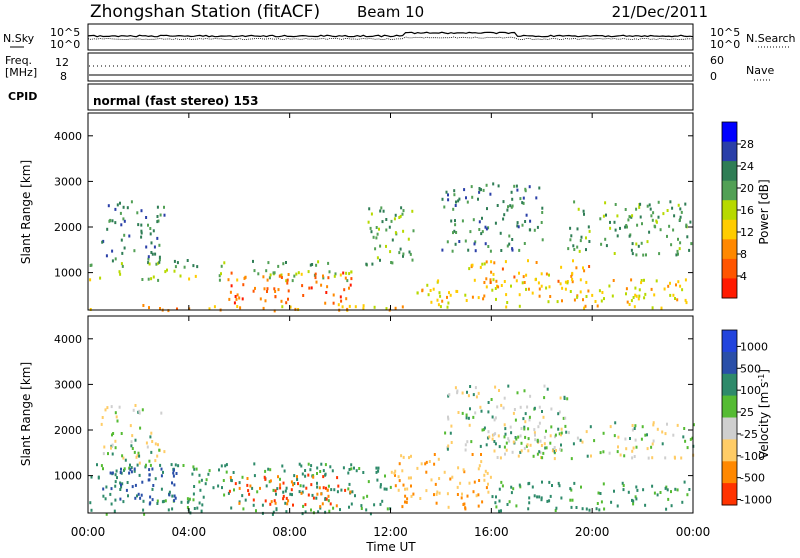 The height and width of the screenshot is (558, 800). I want to click on x-tick-label: 00:00, so click(88, 532).